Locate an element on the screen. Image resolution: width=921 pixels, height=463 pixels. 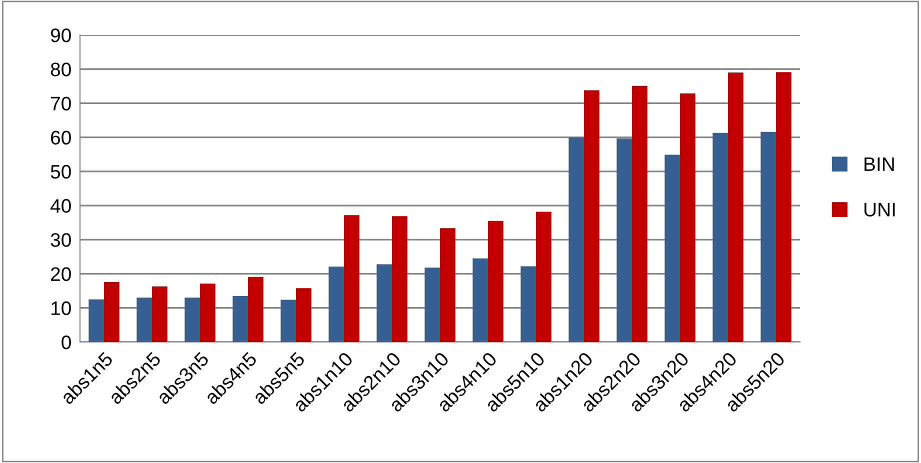
y-tick-label: 60 is located at coordinates (61, 137).